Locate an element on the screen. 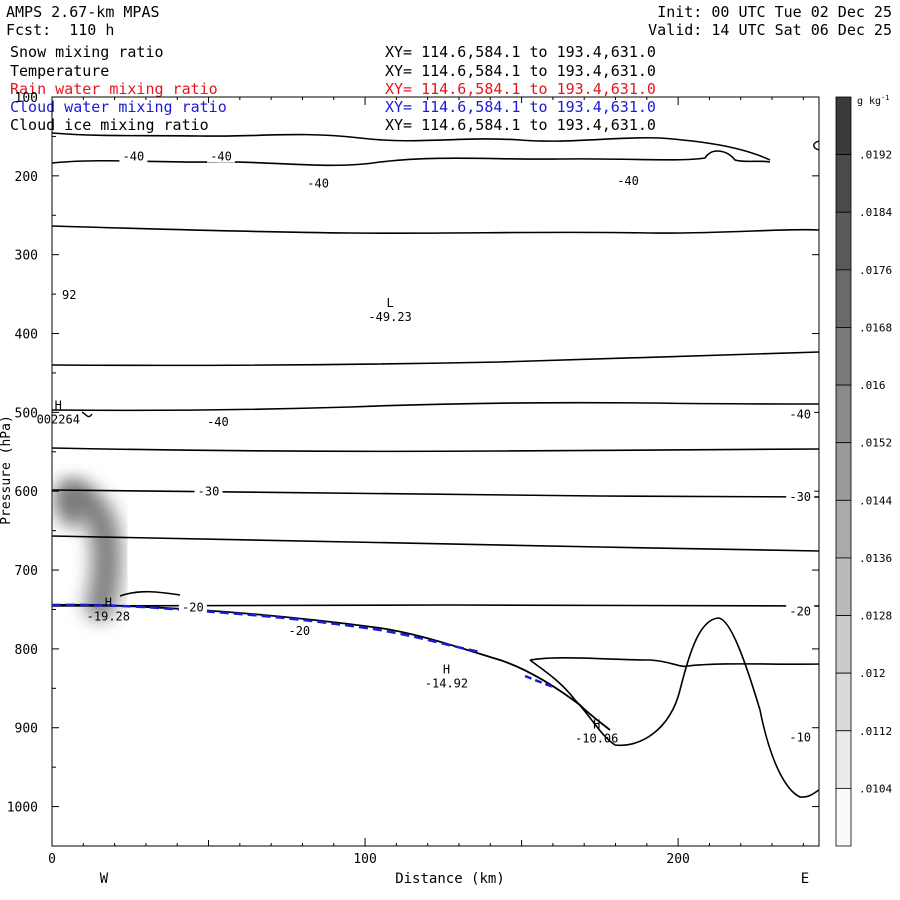 This screenshot has height=900, width=900. y-axis-label: Pressure (hPa) is located at coordinates (7, 470).